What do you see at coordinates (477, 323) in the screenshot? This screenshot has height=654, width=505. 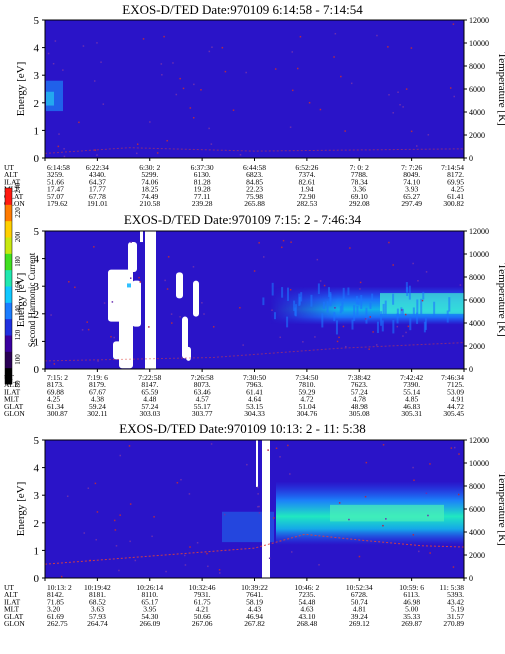 I see `y2-tick-label: 4000` at bounding box center [477, 323].